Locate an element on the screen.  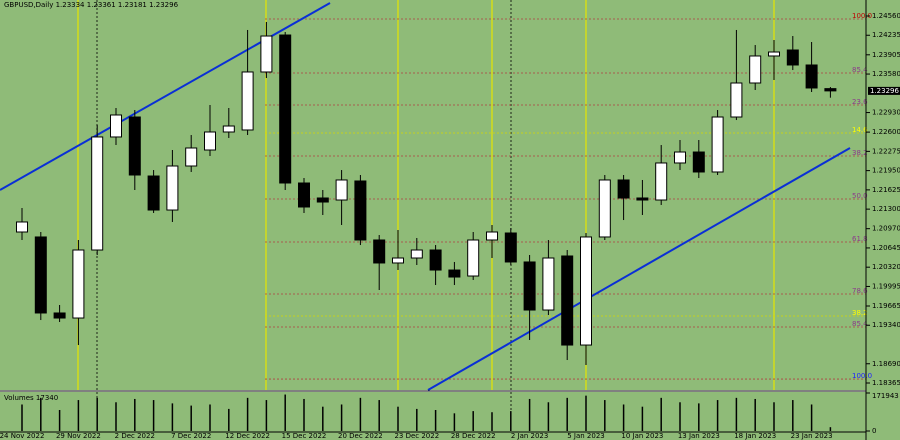
y-tick-label: 0 is located at coordinates (874, 431).